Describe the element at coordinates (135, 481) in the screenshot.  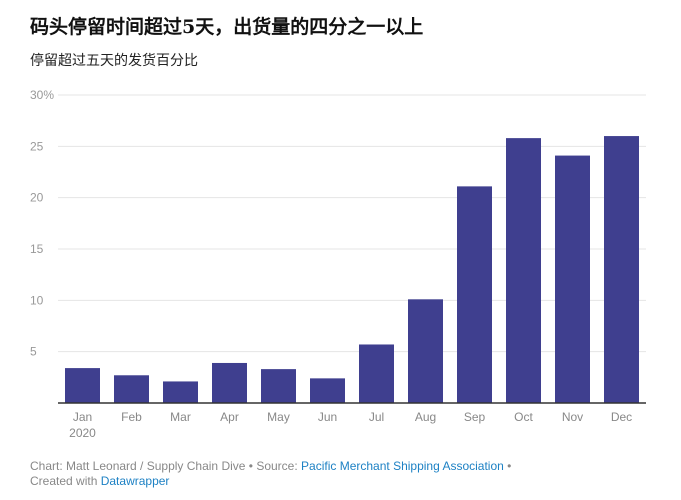
I see `datawrapper-link: Datawrapper` at that location.